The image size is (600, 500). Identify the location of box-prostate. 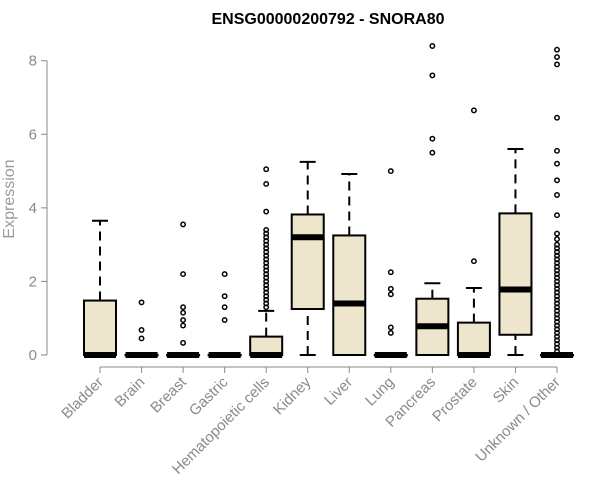
(473, 232).